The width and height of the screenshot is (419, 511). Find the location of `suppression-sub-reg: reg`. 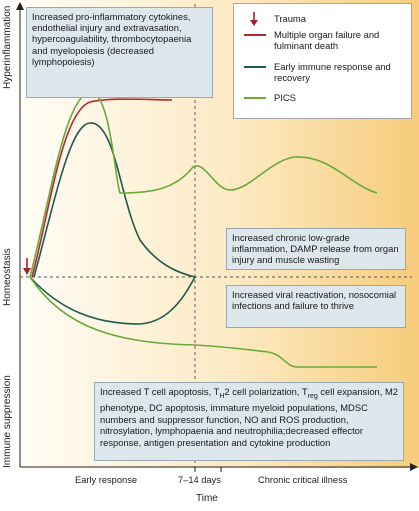

suppression-sub-reg: reg is located at coordinates (312, 396).